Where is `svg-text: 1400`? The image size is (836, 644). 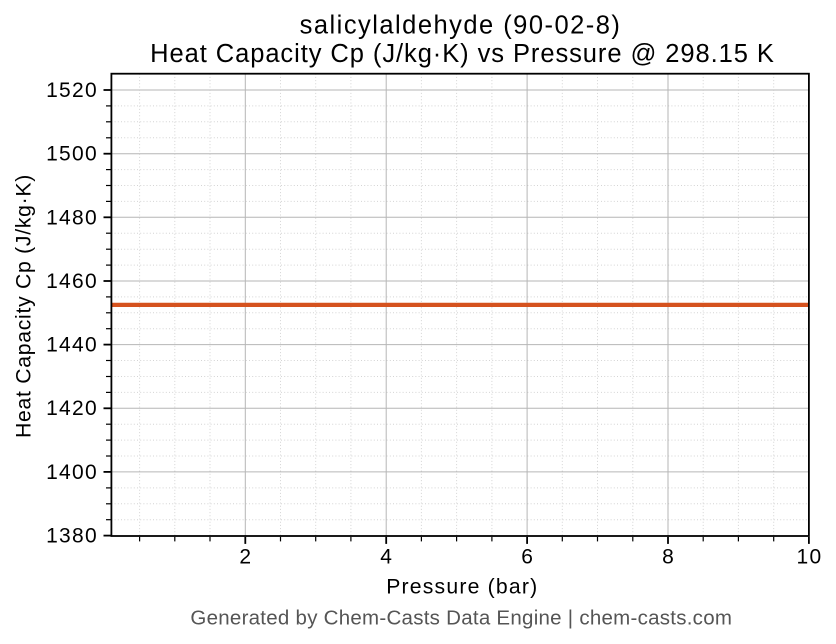
svg-text: 1400 is located at coordinates (72, 472).